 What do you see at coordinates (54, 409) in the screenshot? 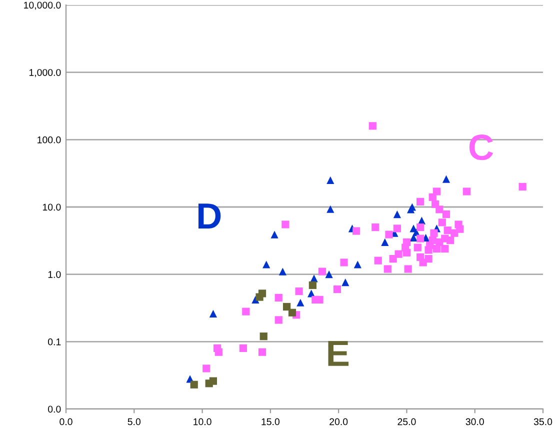
I see `y-tick-label: 0.0` at bounding box center [54, 409].